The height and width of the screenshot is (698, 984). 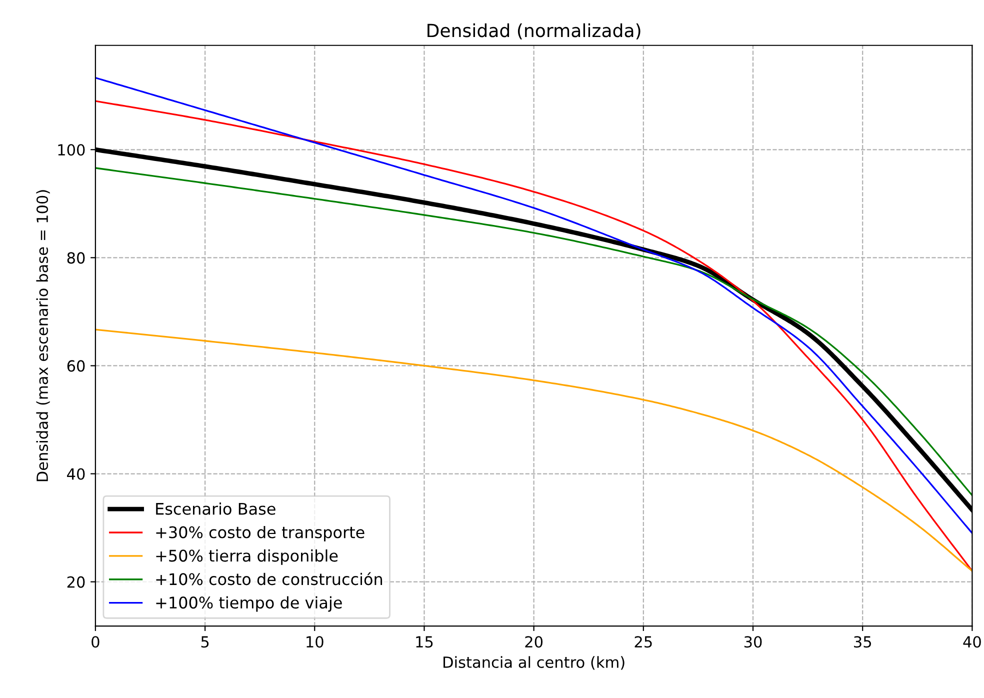 I want to click on x-tick-label: 35, so click(x=862, y=642).